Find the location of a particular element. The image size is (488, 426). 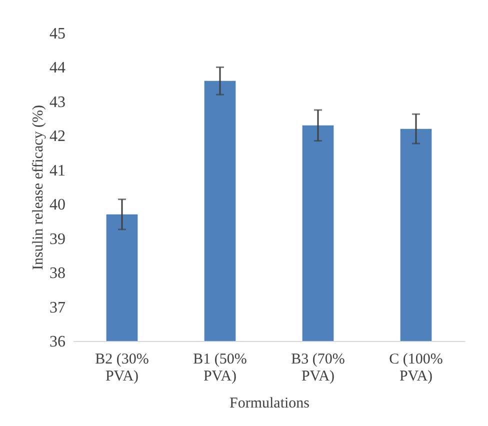

y-tick-label: 38 is located at coordinates (58, 273).